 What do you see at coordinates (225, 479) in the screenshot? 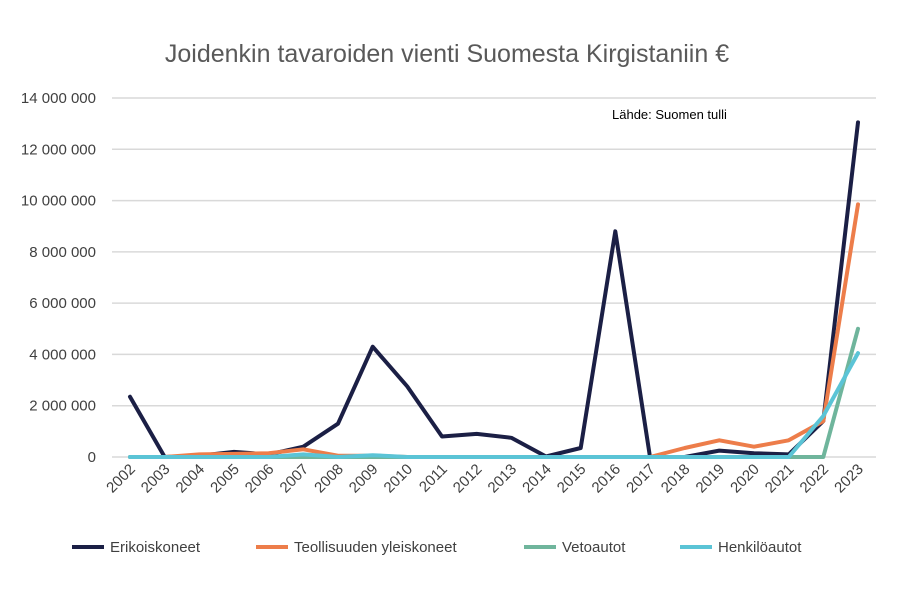
I see `x-tick-label: 2005` at bounding box center [225, 479].